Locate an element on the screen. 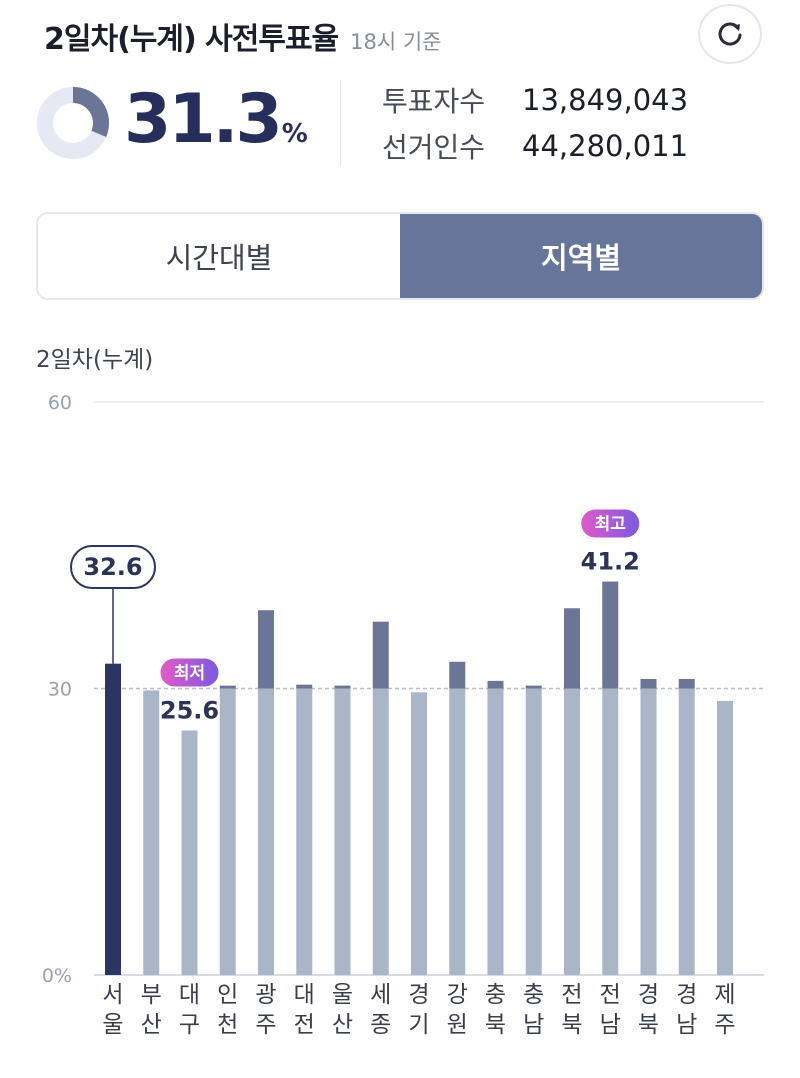 This screenshot has width=800, height=1078. voters-label: 투표자수 is located at coordinates (434, 101).